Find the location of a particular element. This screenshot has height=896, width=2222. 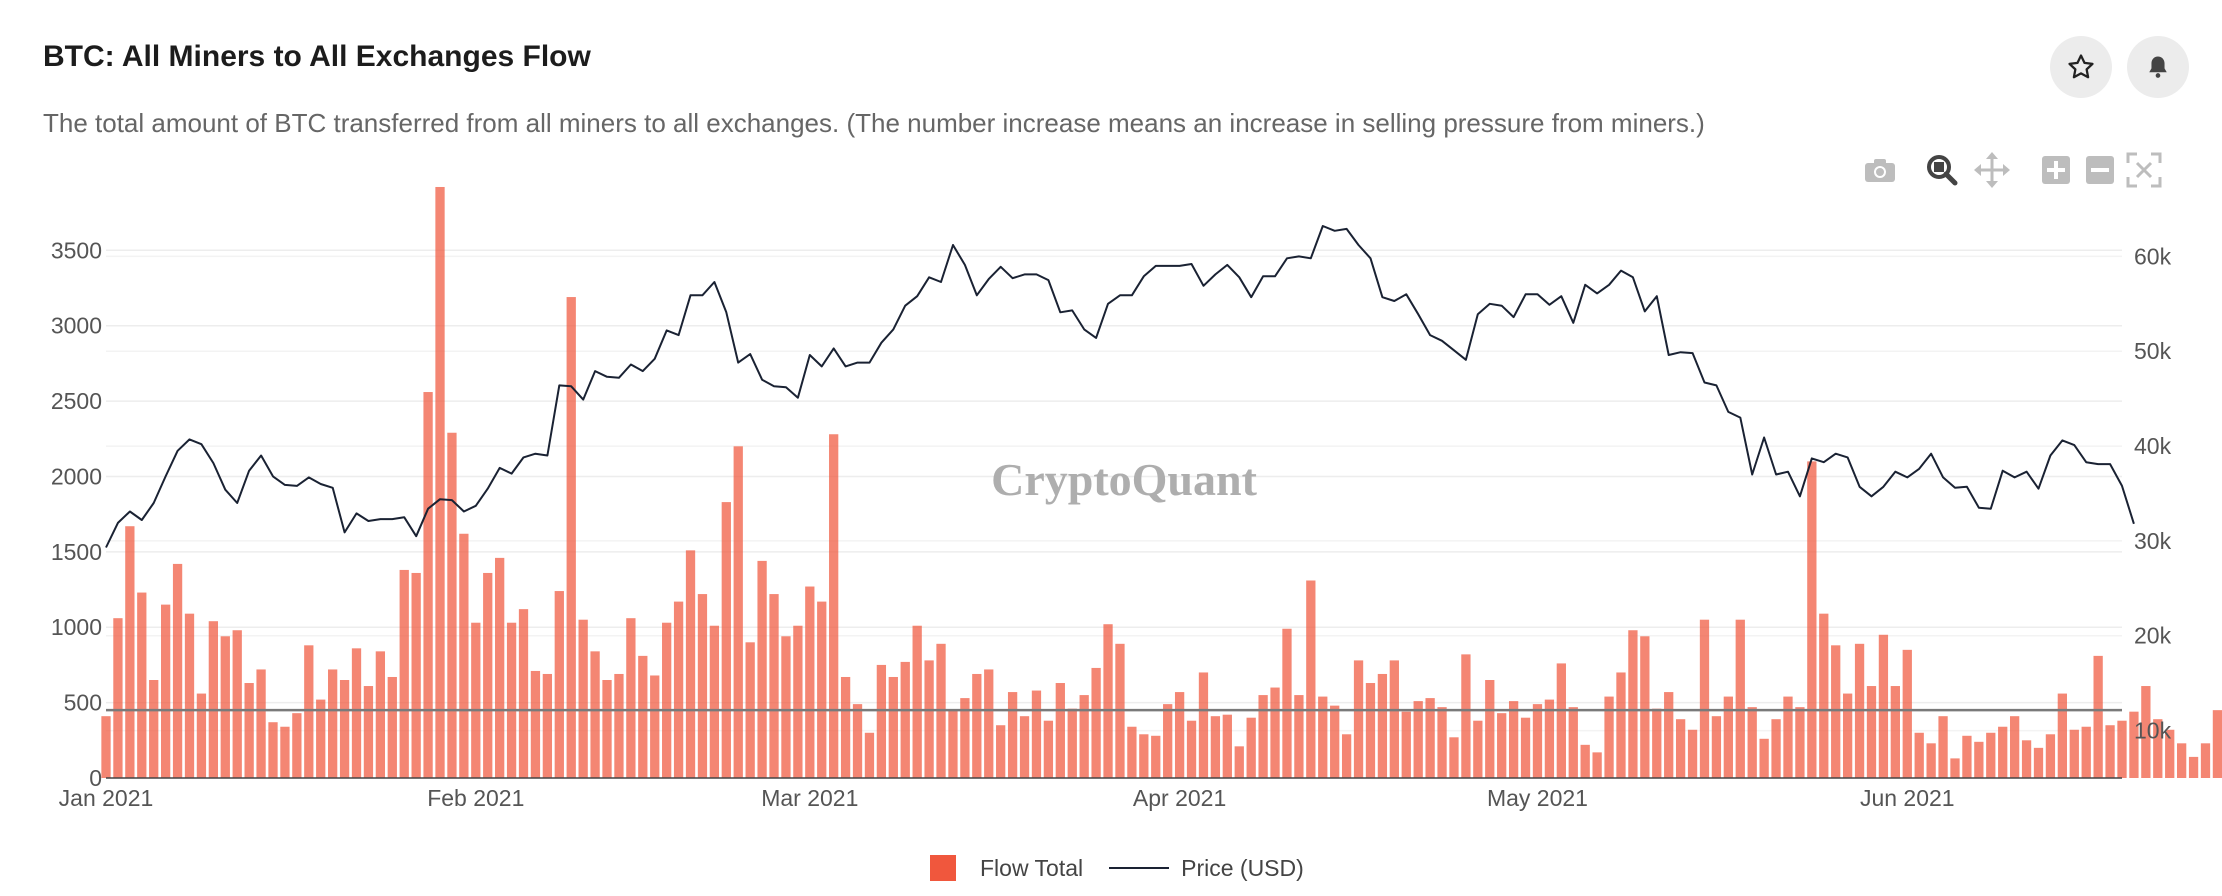

legend-item-flow-total: Flow Total is located at coordinates (1006, 868).